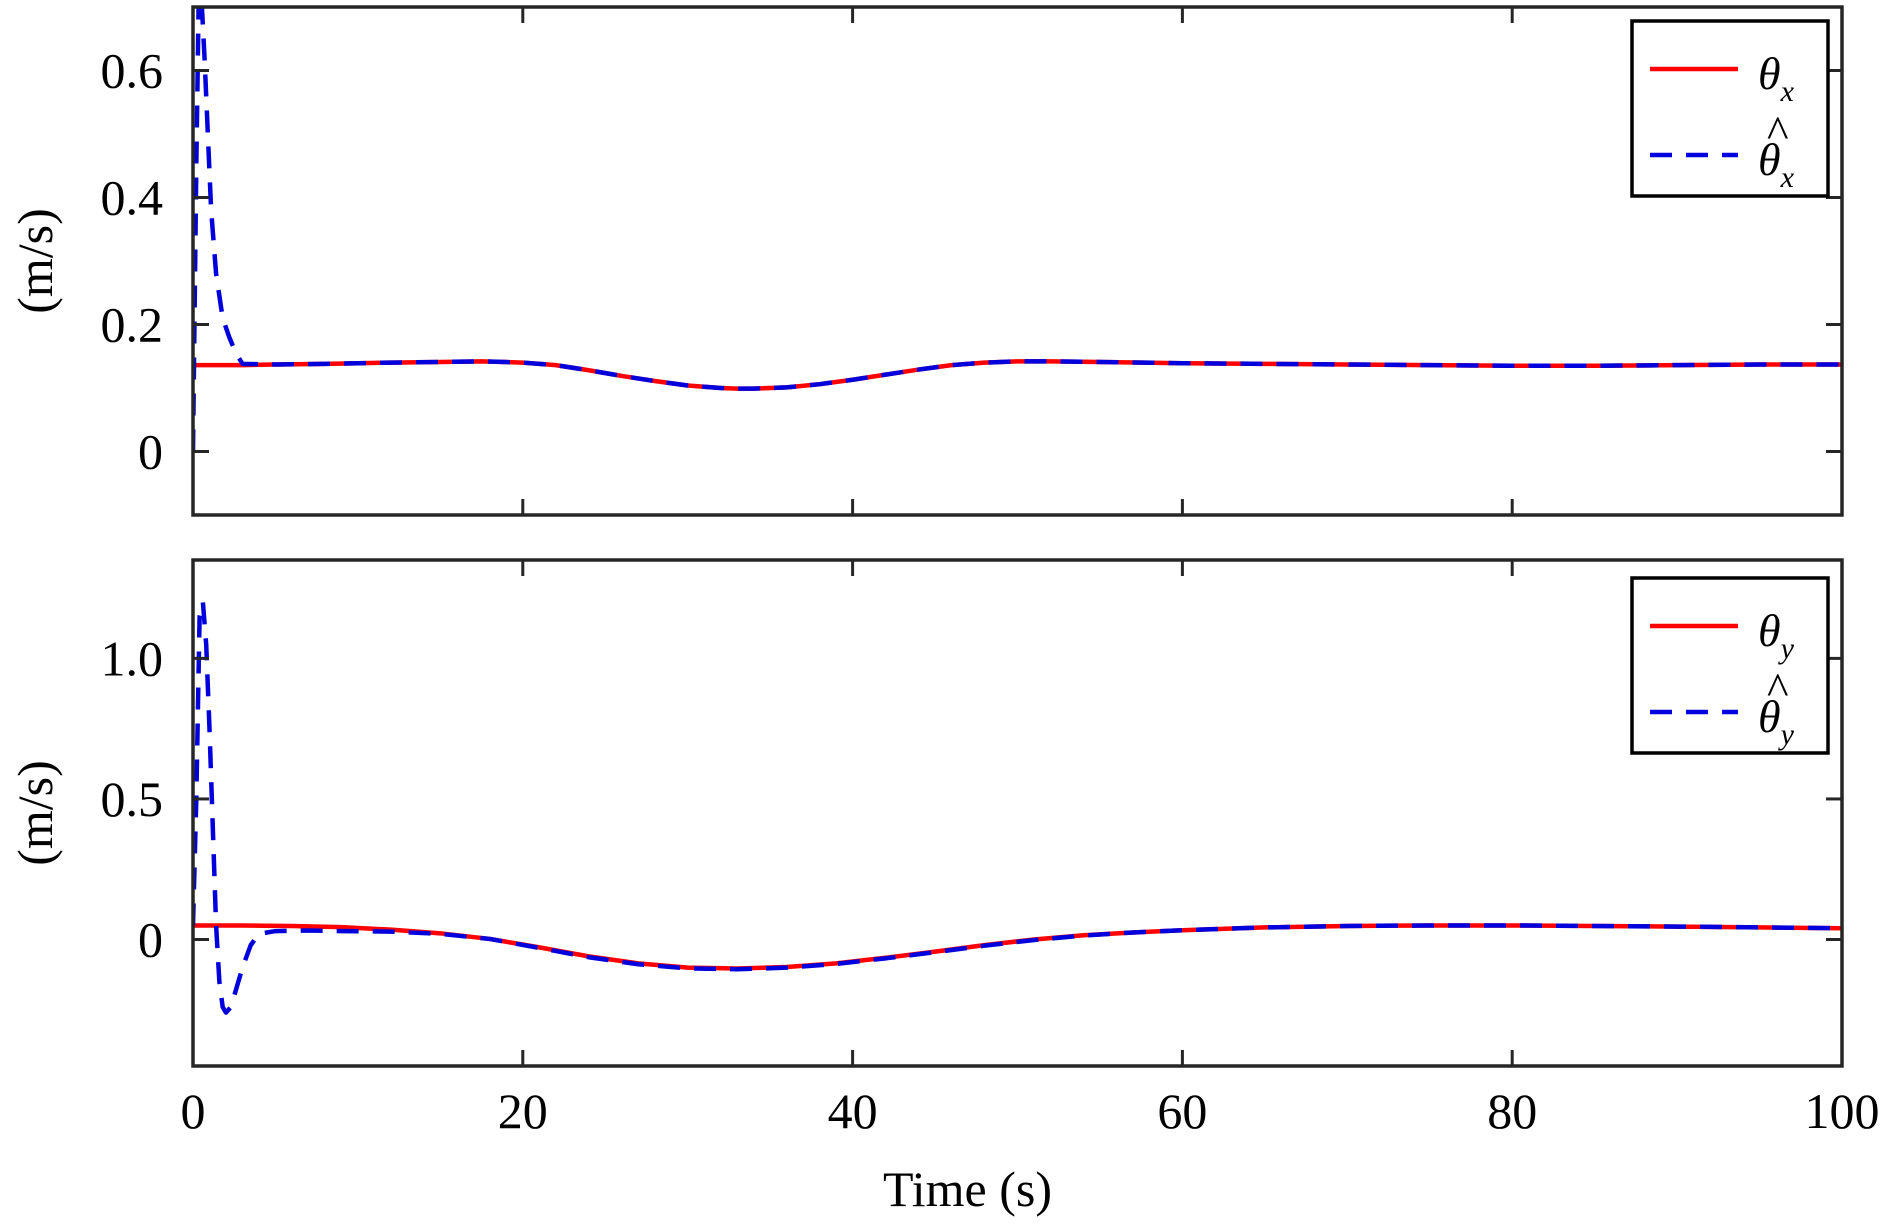  I want to click on panel-2-legend-hat-2: ^, so click(1777, 688).